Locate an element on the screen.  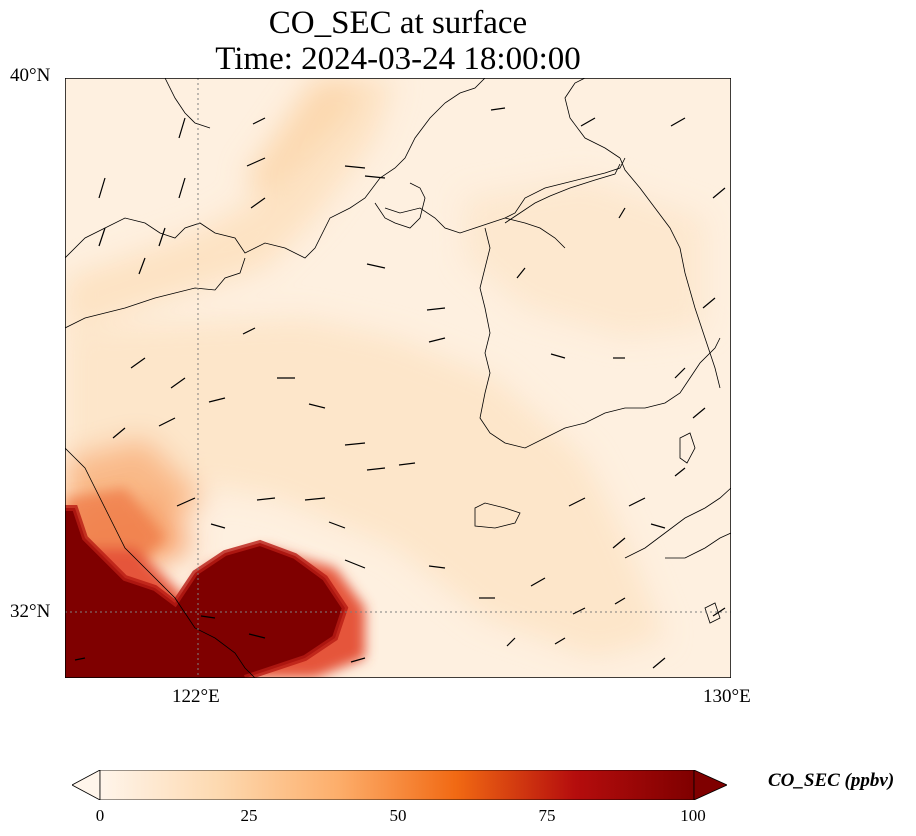
lon-label-122e: 122°E is located at coordinates (196, 696).